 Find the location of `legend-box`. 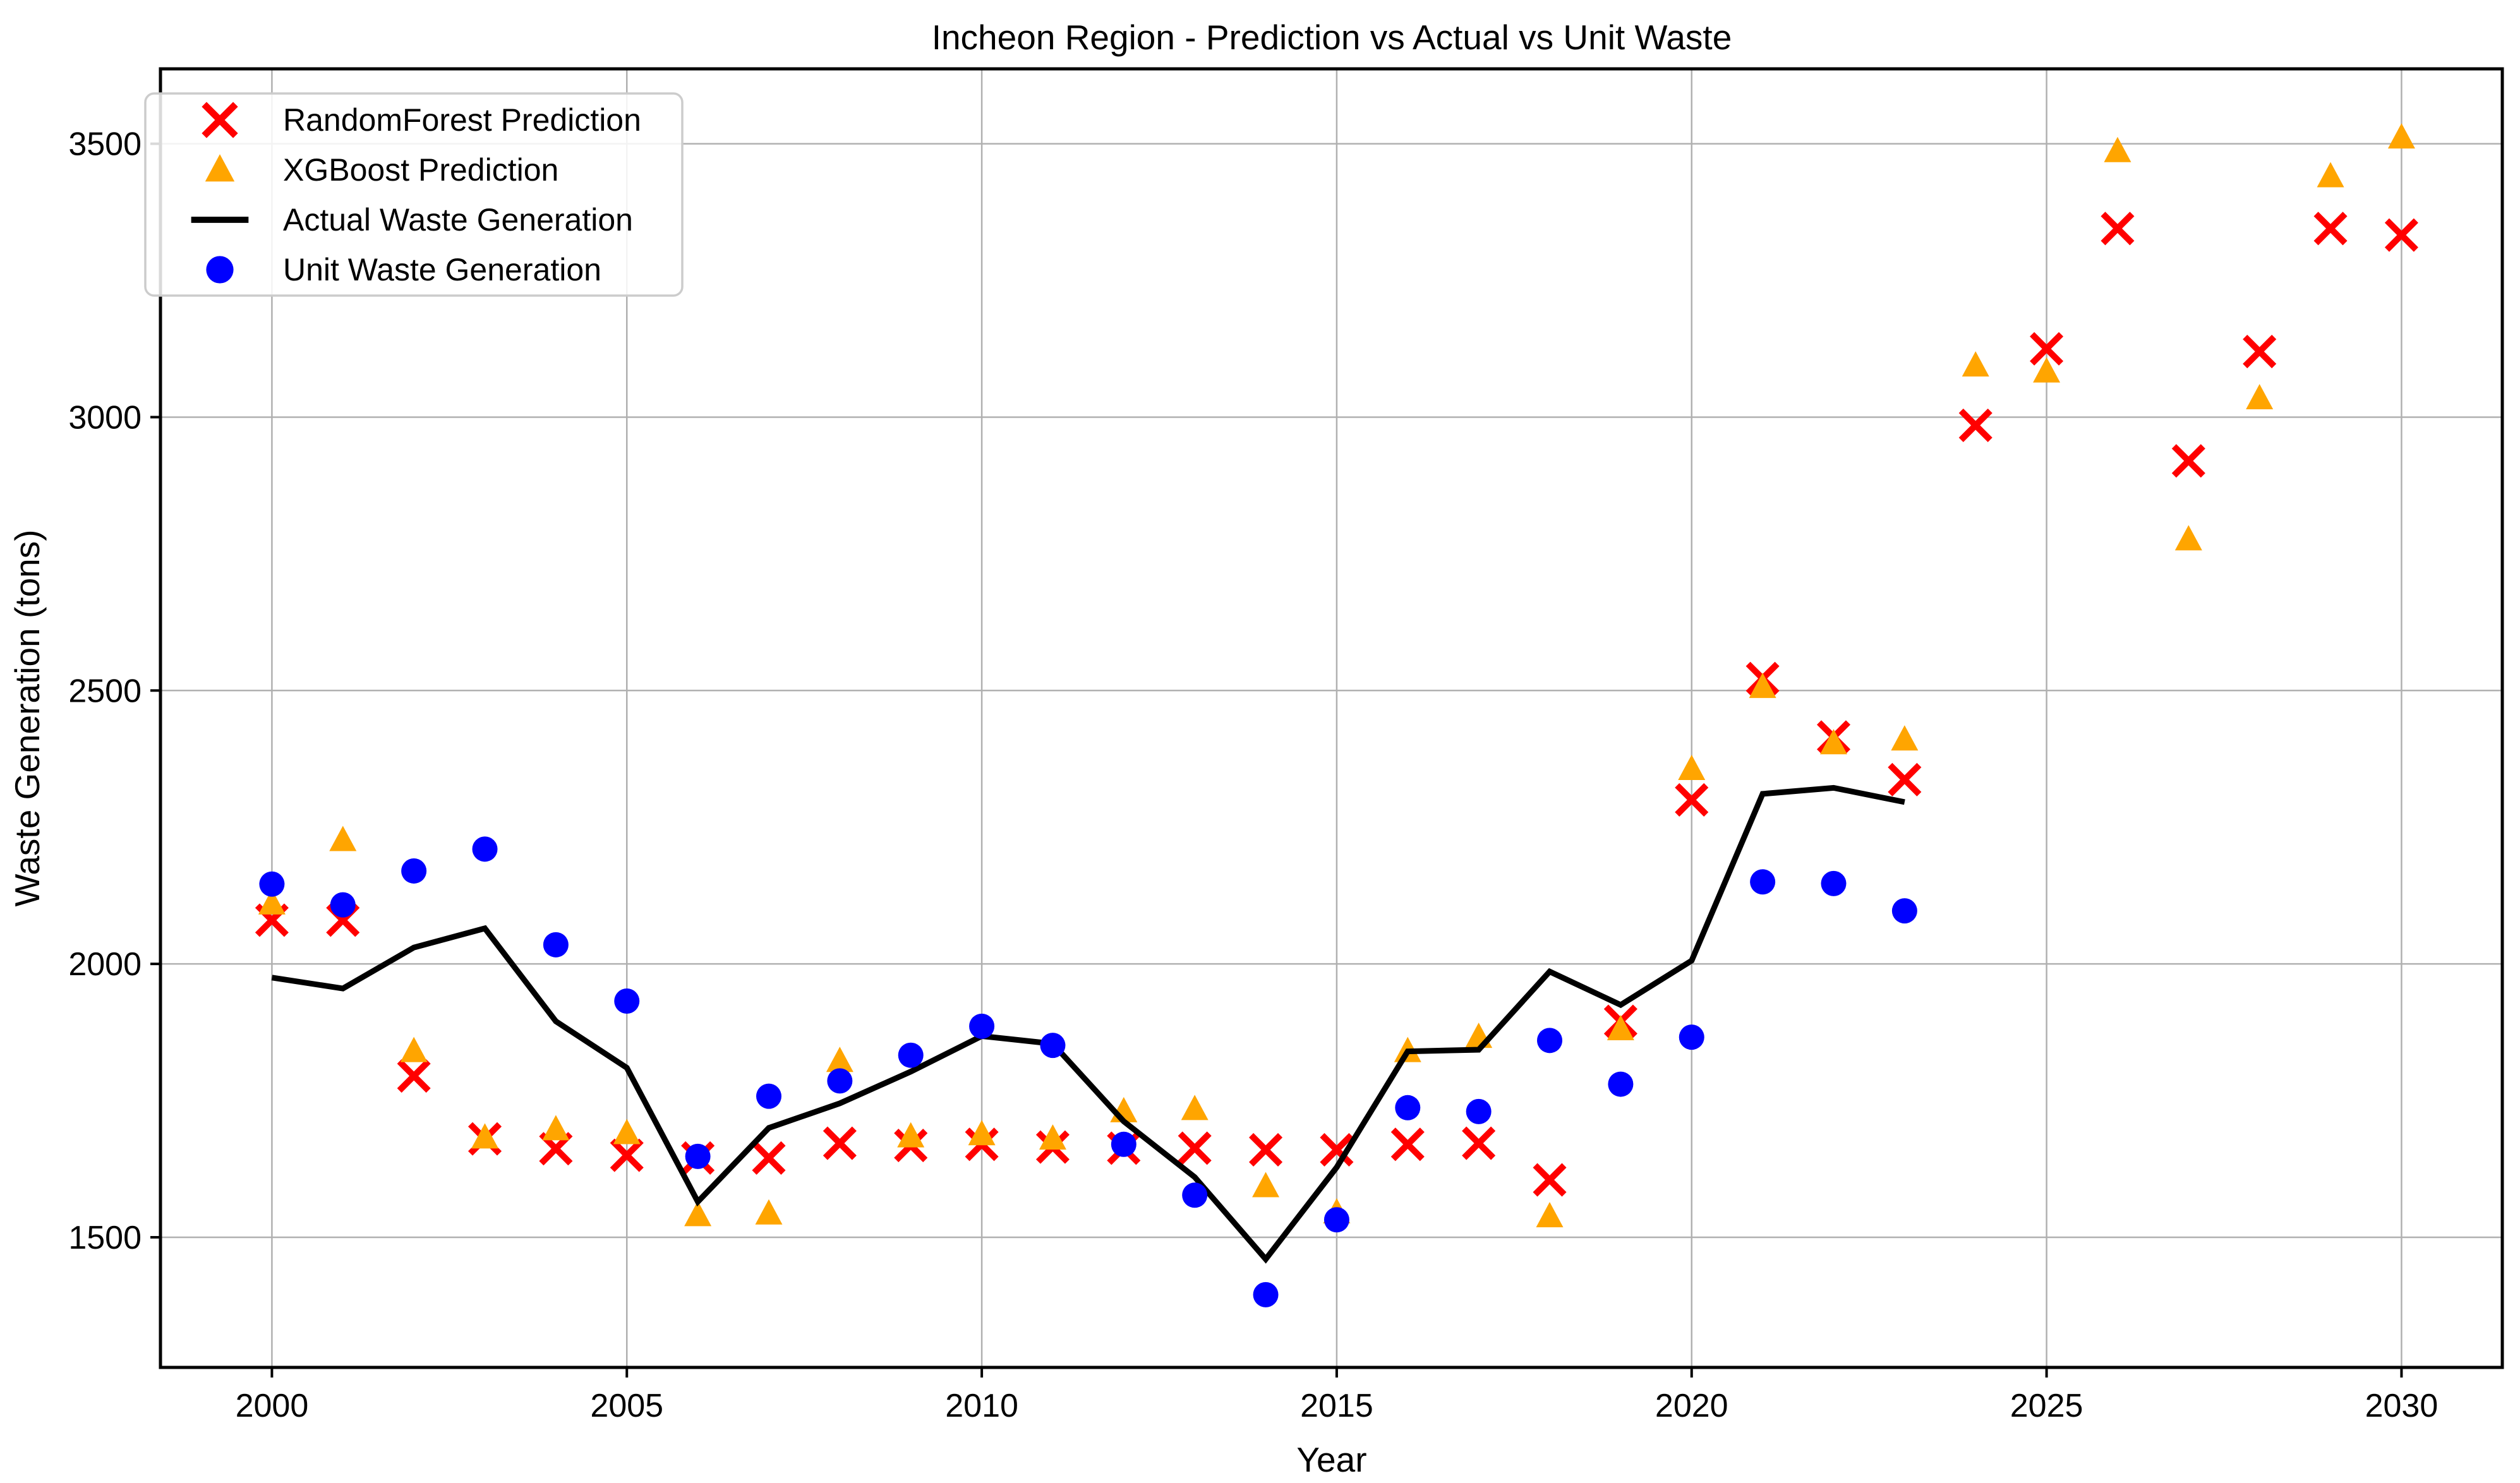

legend-box is located at coordinates (414, 194).